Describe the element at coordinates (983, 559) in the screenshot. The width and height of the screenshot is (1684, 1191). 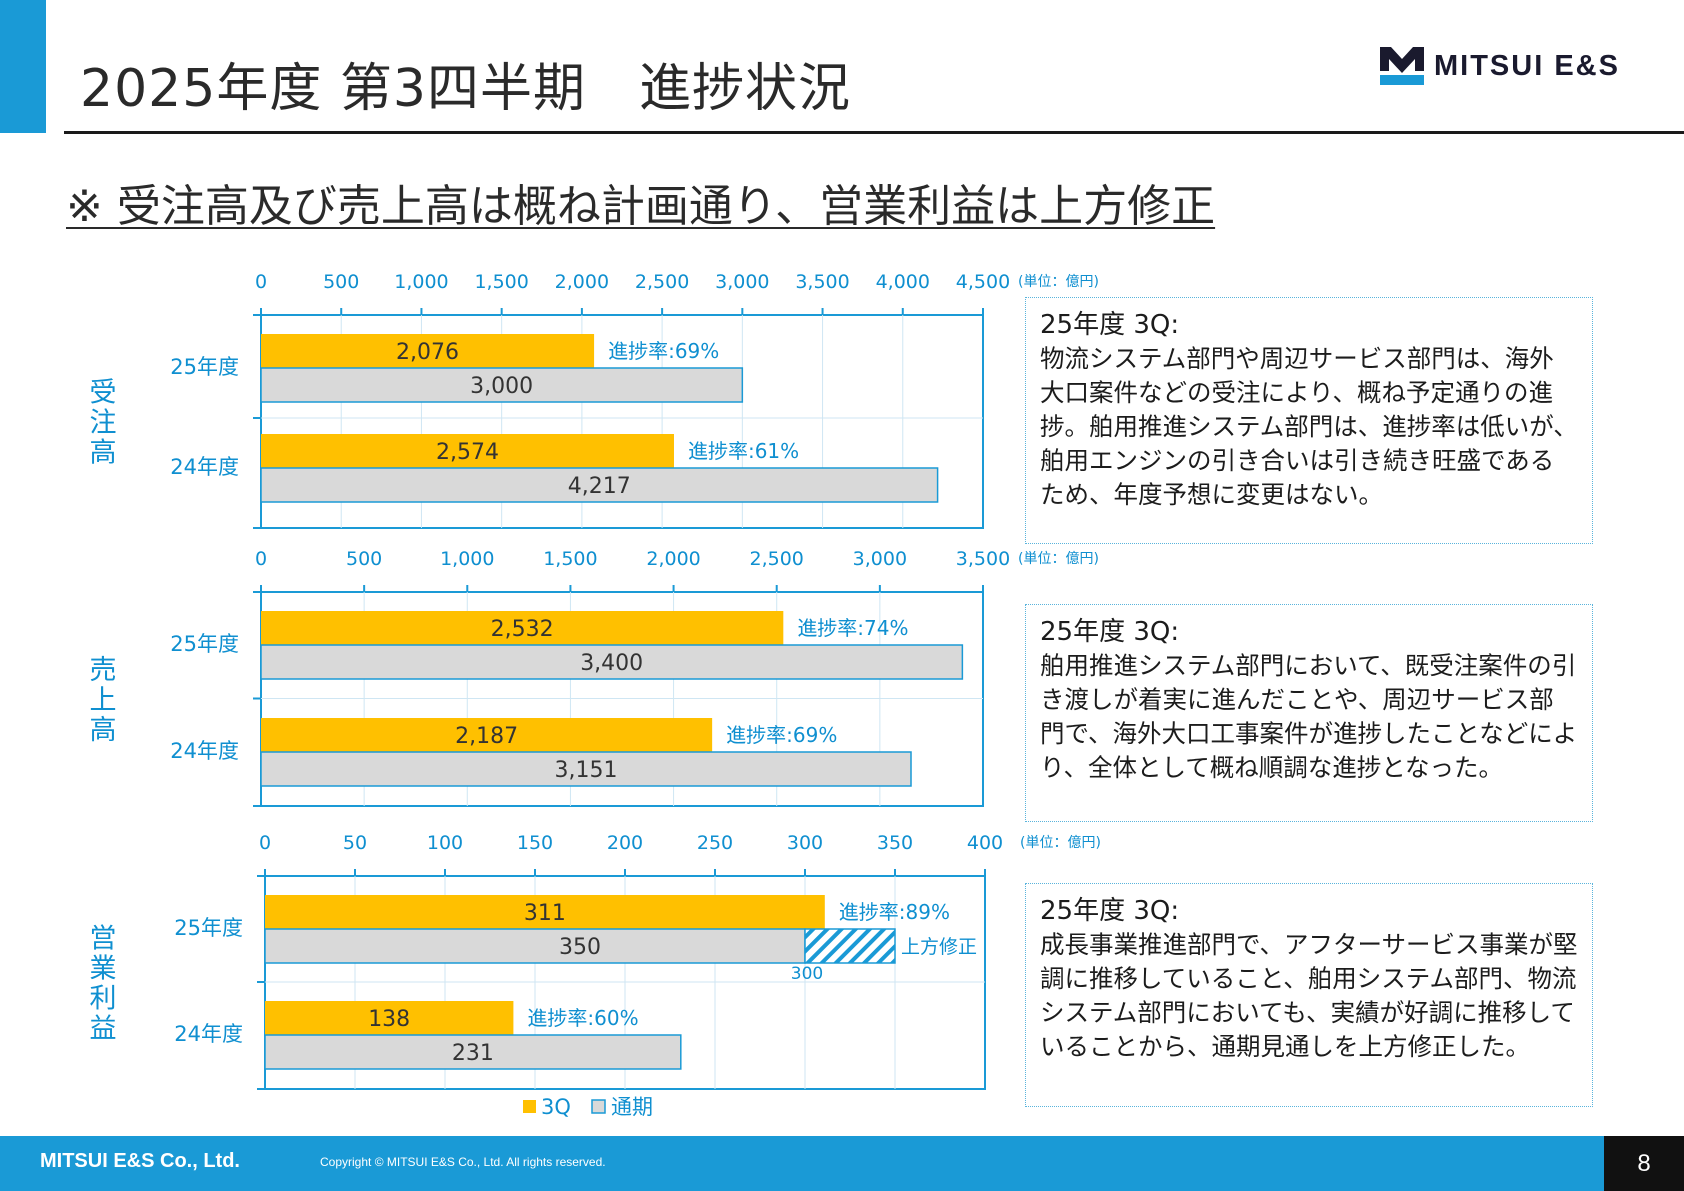
I see `sales-tick-label: 3,500` at that location.